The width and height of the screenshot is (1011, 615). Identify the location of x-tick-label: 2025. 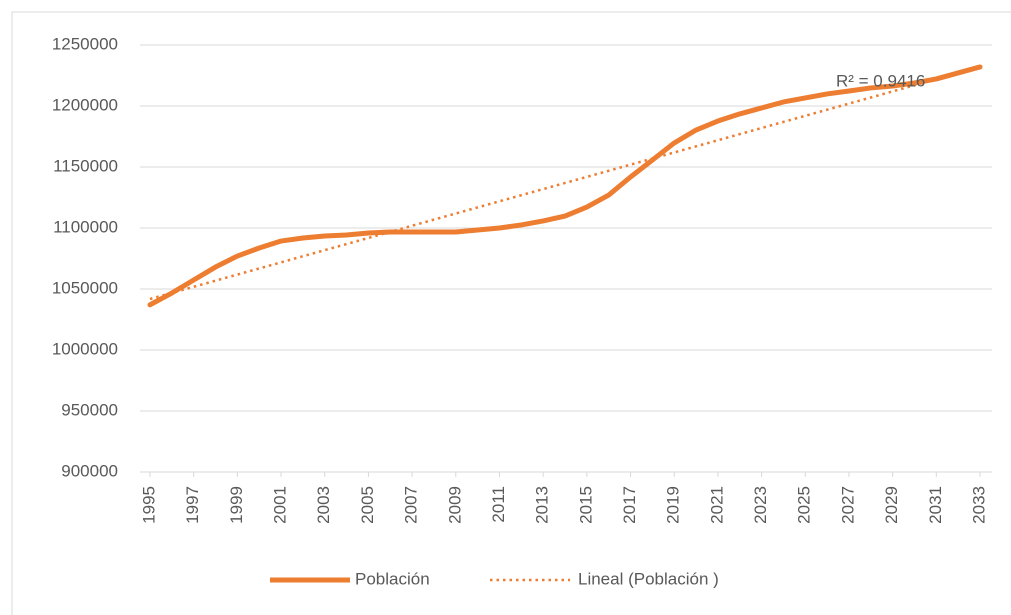
(804, 505).